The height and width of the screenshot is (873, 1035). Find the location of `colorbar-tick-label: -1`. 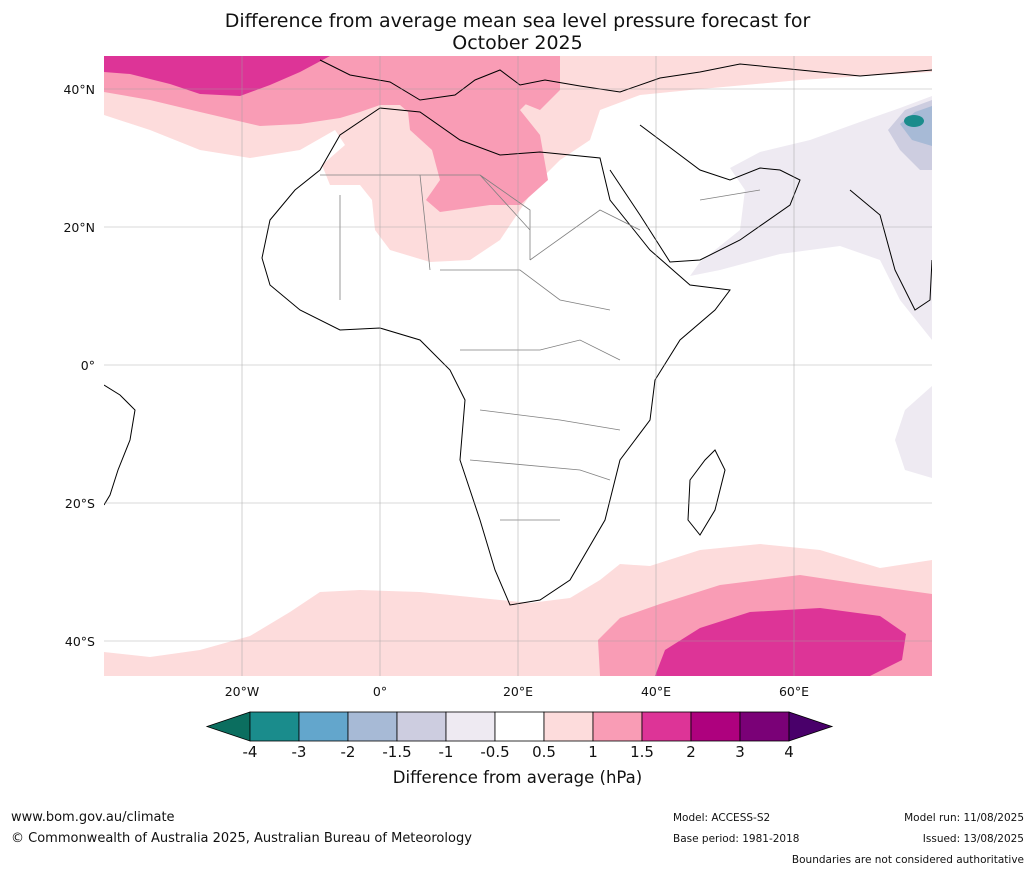

colorbar-tick-label: -1 is located at coordinates (446, 752).